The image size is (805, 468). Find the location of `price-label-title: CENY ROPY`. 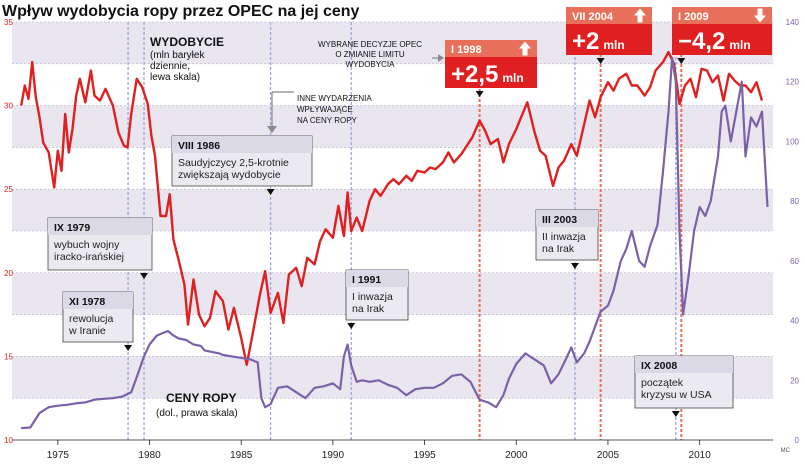

price-label-title: CENY ROPY is located at coordinates (201, 398).